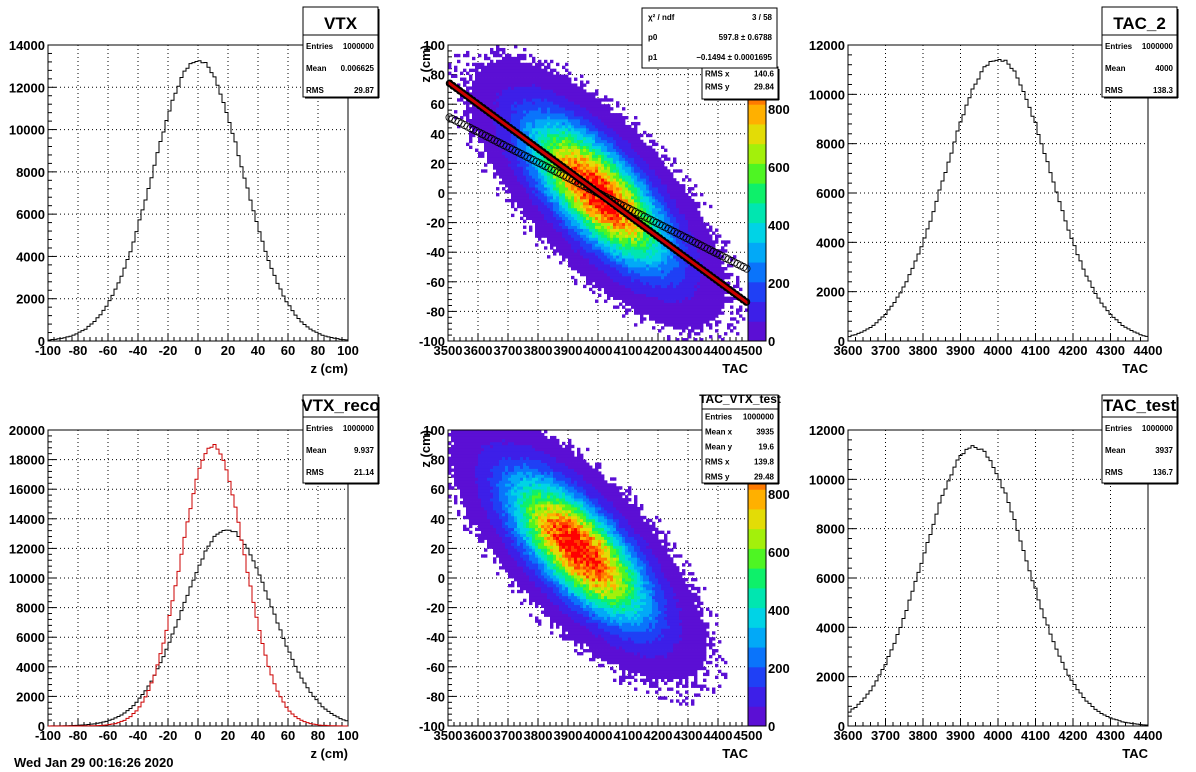 Image resolution: width=1196 pixels, height=772 pixels. What do you see at coordinates (30, 256) in the screenshot?
I see `y-tick-label: 4000` at bounding box center [30, 256].